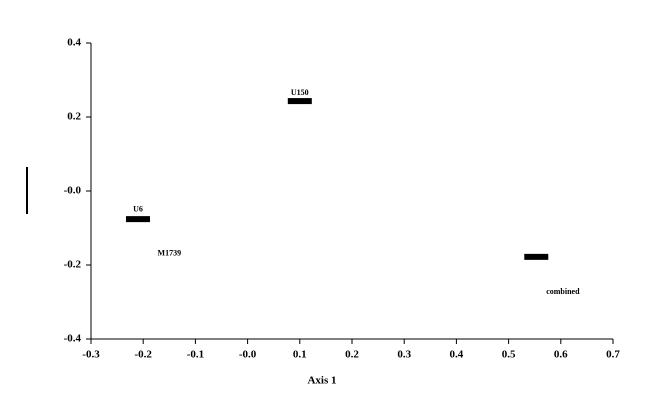 This screenshot has width=664, height=413. What do you see at coordinates (613, 355) in the screenshot?
I see `x-tick-label: 0.7` at bounding box center [613, 355].